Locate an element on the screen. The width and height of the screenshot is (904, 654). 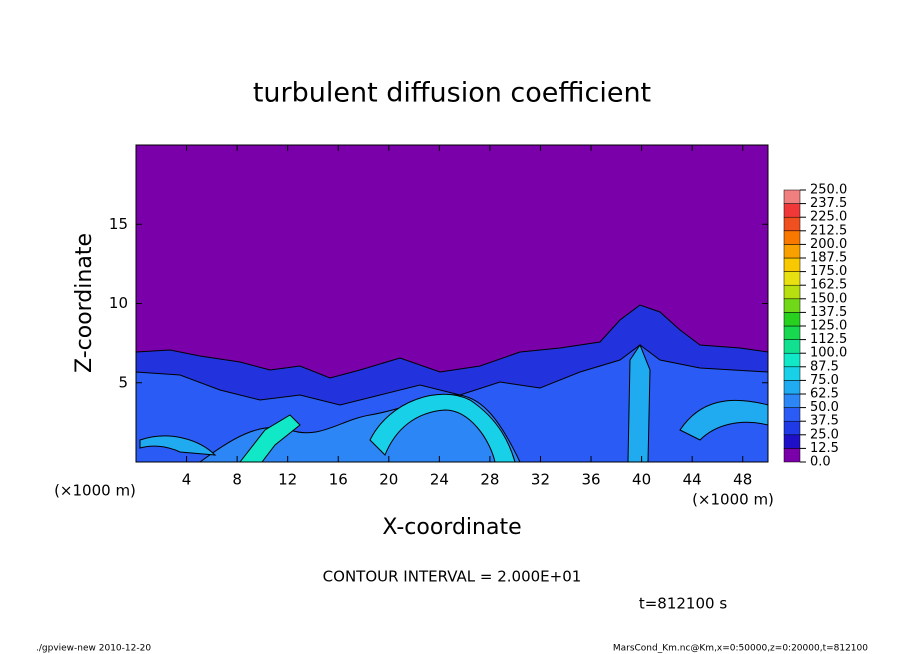
y-tick-label: 10 is located at coordinates (118, 303).